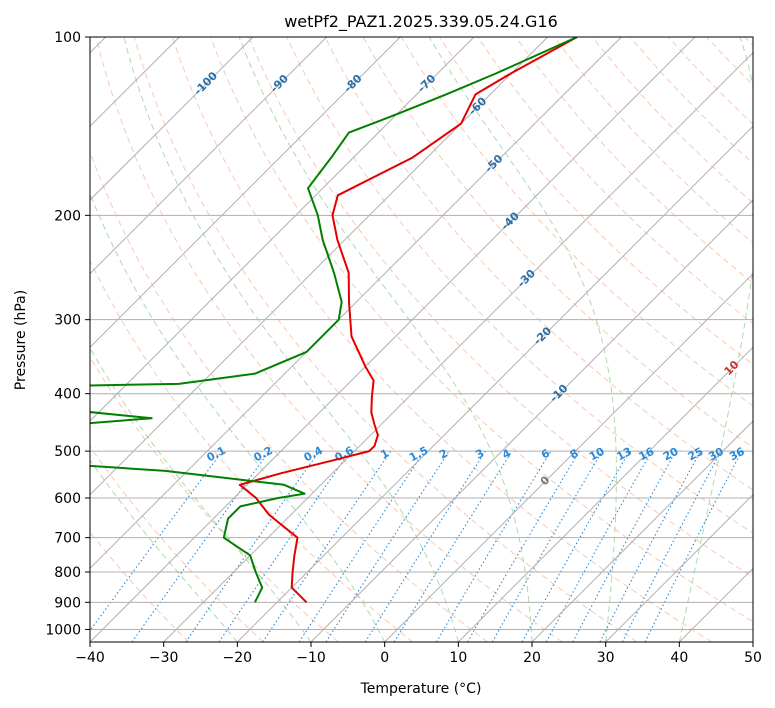 The height and width of the screenshot is (708, 775). I want to click on x-tick-label: 10, so click(458, 658).